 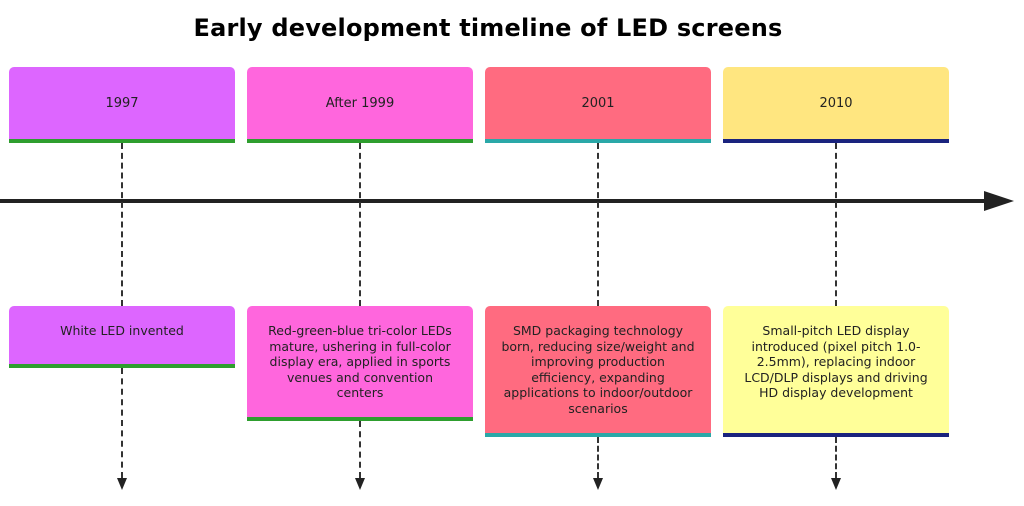 What do you see at coordinates (122, 224) in the screenshot?
I see `period-1-connector-upper` at bounding box center [122, 224].